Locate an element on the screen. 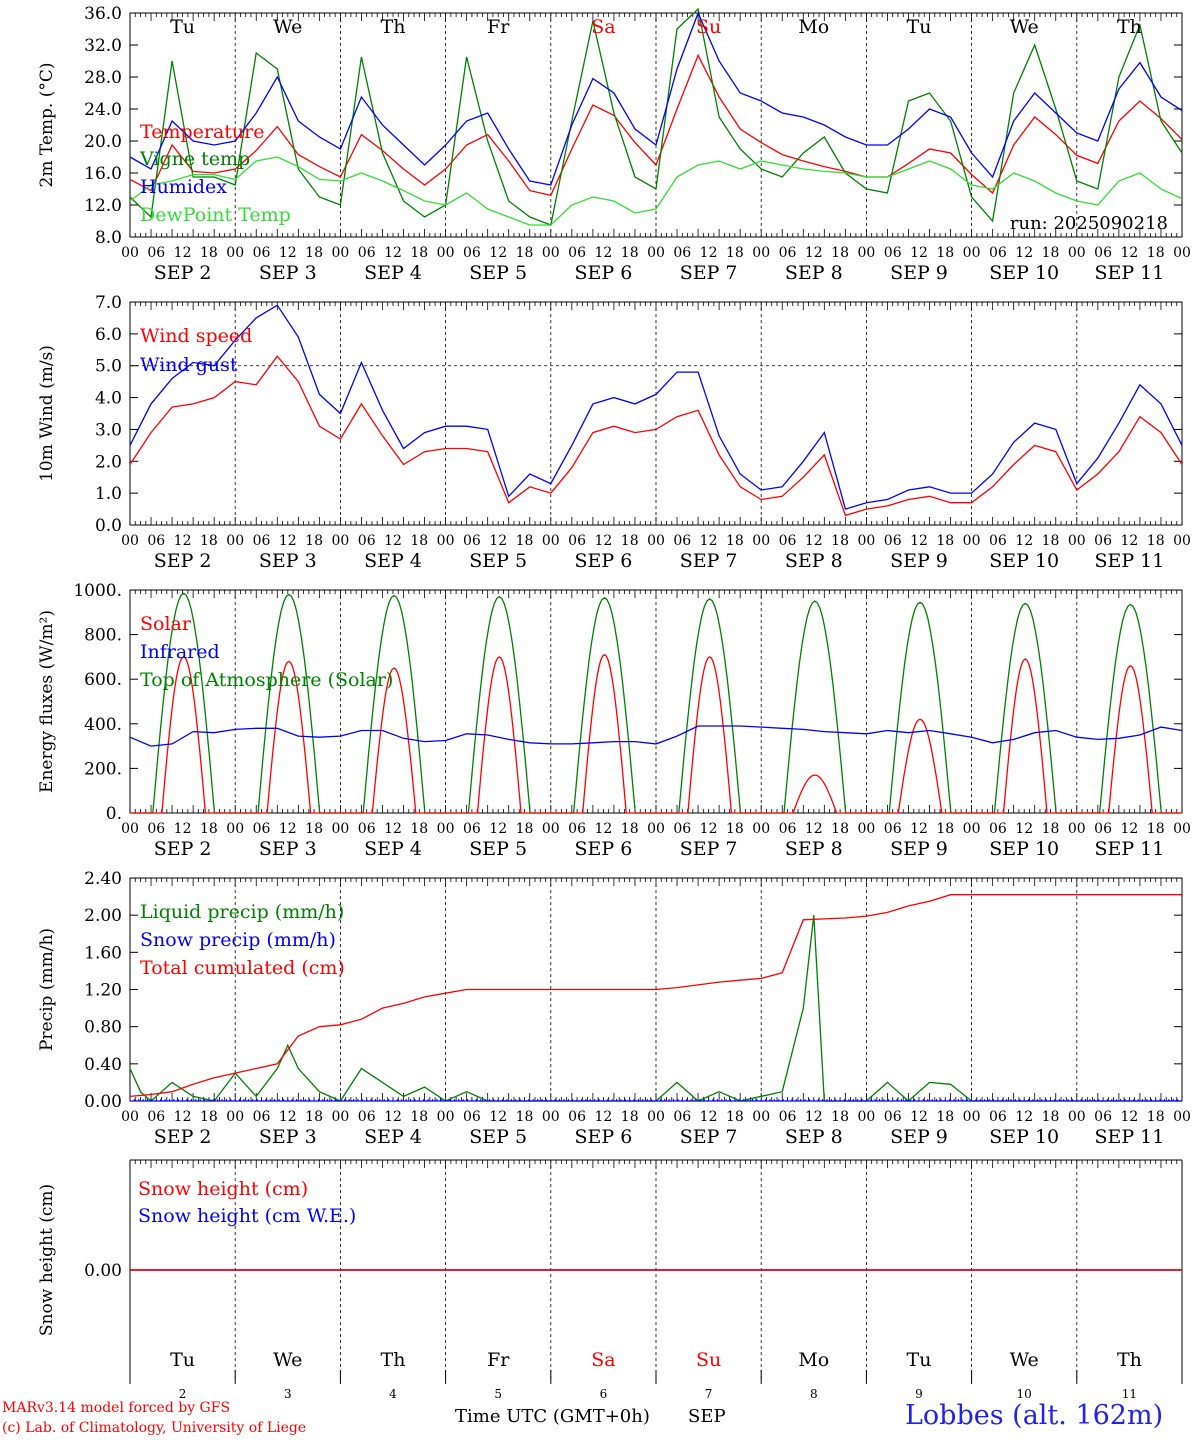 This screenshot has height=1444, width=1194. day-number-label: 5 is located at coordinates (498, 1394).